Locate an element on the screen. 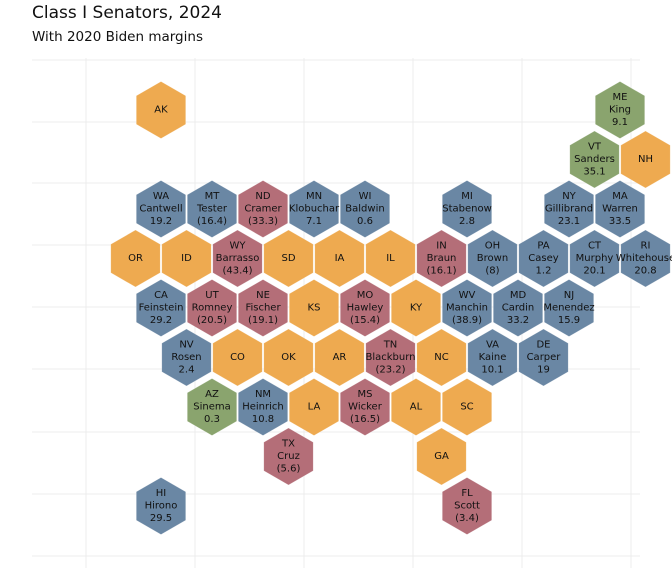 Image resolution: width=672 pixels, height=576 pixels. label-margin: 20.1 is located at coordinates (594, 271).